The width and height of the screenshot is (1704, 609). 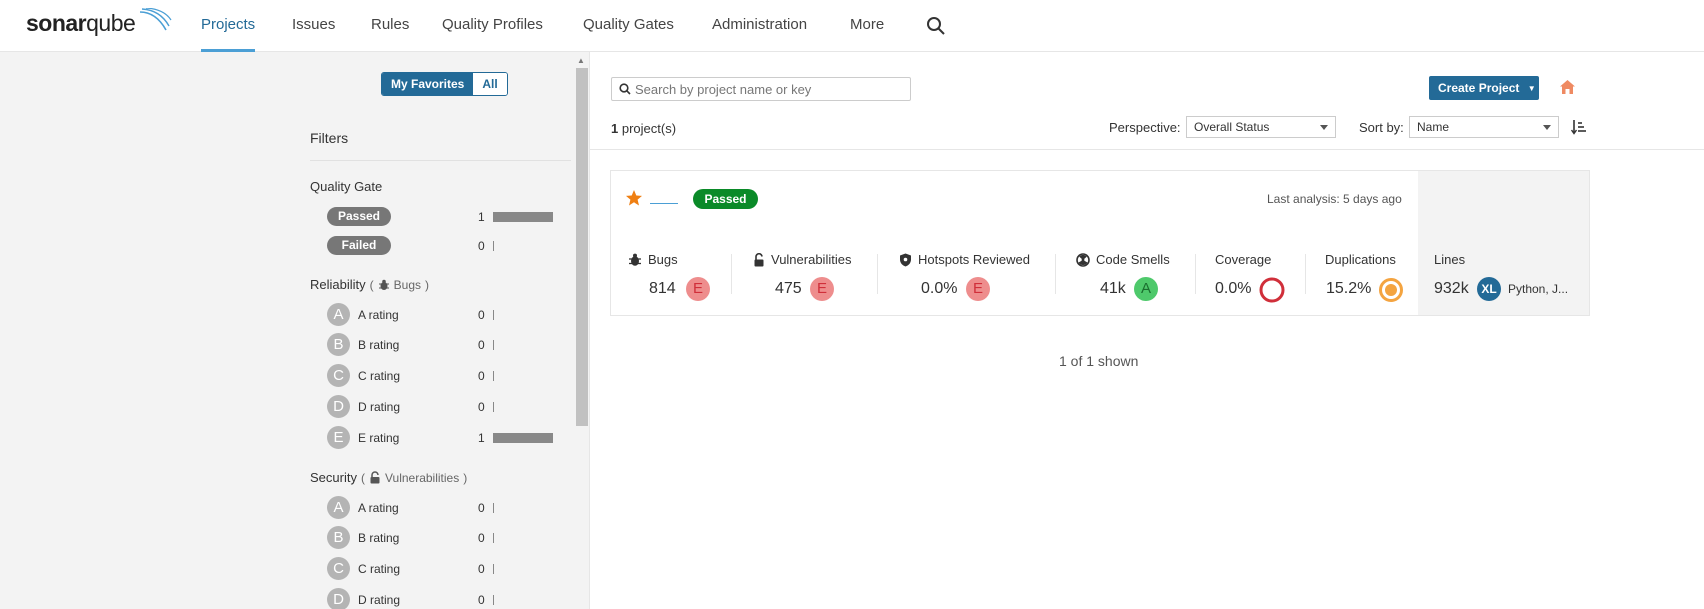 What do you see at coordinates (378, 315) in the screenshot?
I see `reliability-a-label: A rating` at bounding box center [378, 315].